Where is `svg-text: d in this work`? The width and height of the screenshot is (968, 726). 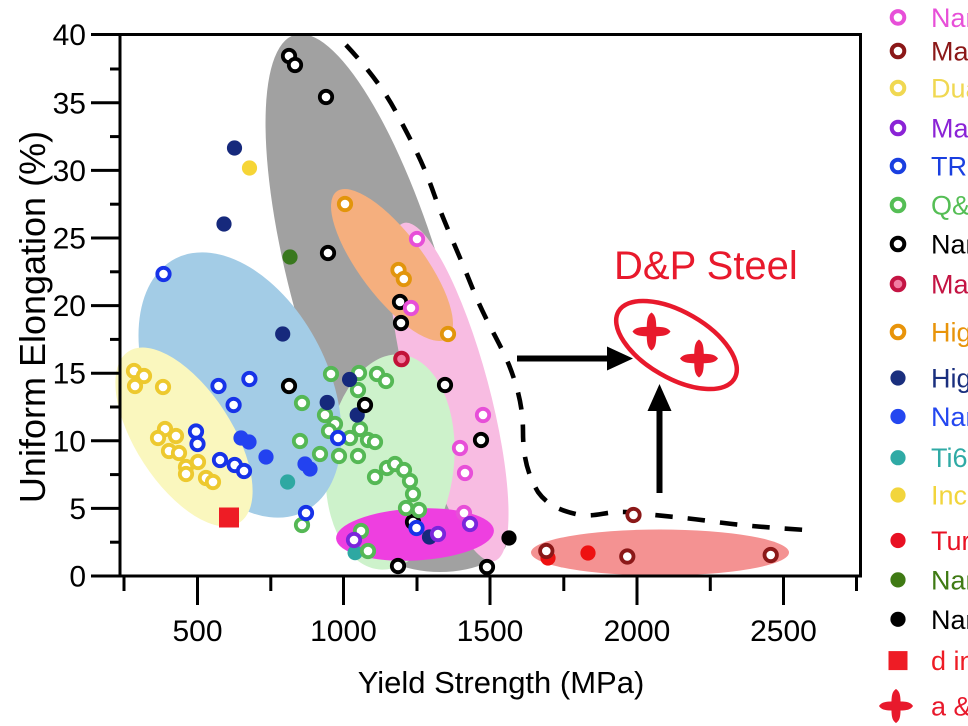 svg-text: d in this work is located at coordinates (949, 661).